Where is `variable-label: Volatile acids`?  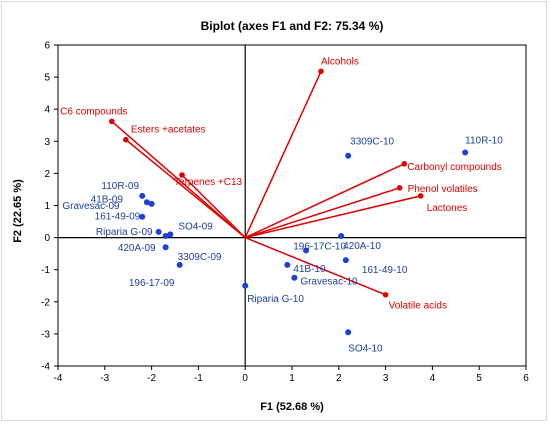 variable-label: Volatile acids is located at coordinates (418, 306).